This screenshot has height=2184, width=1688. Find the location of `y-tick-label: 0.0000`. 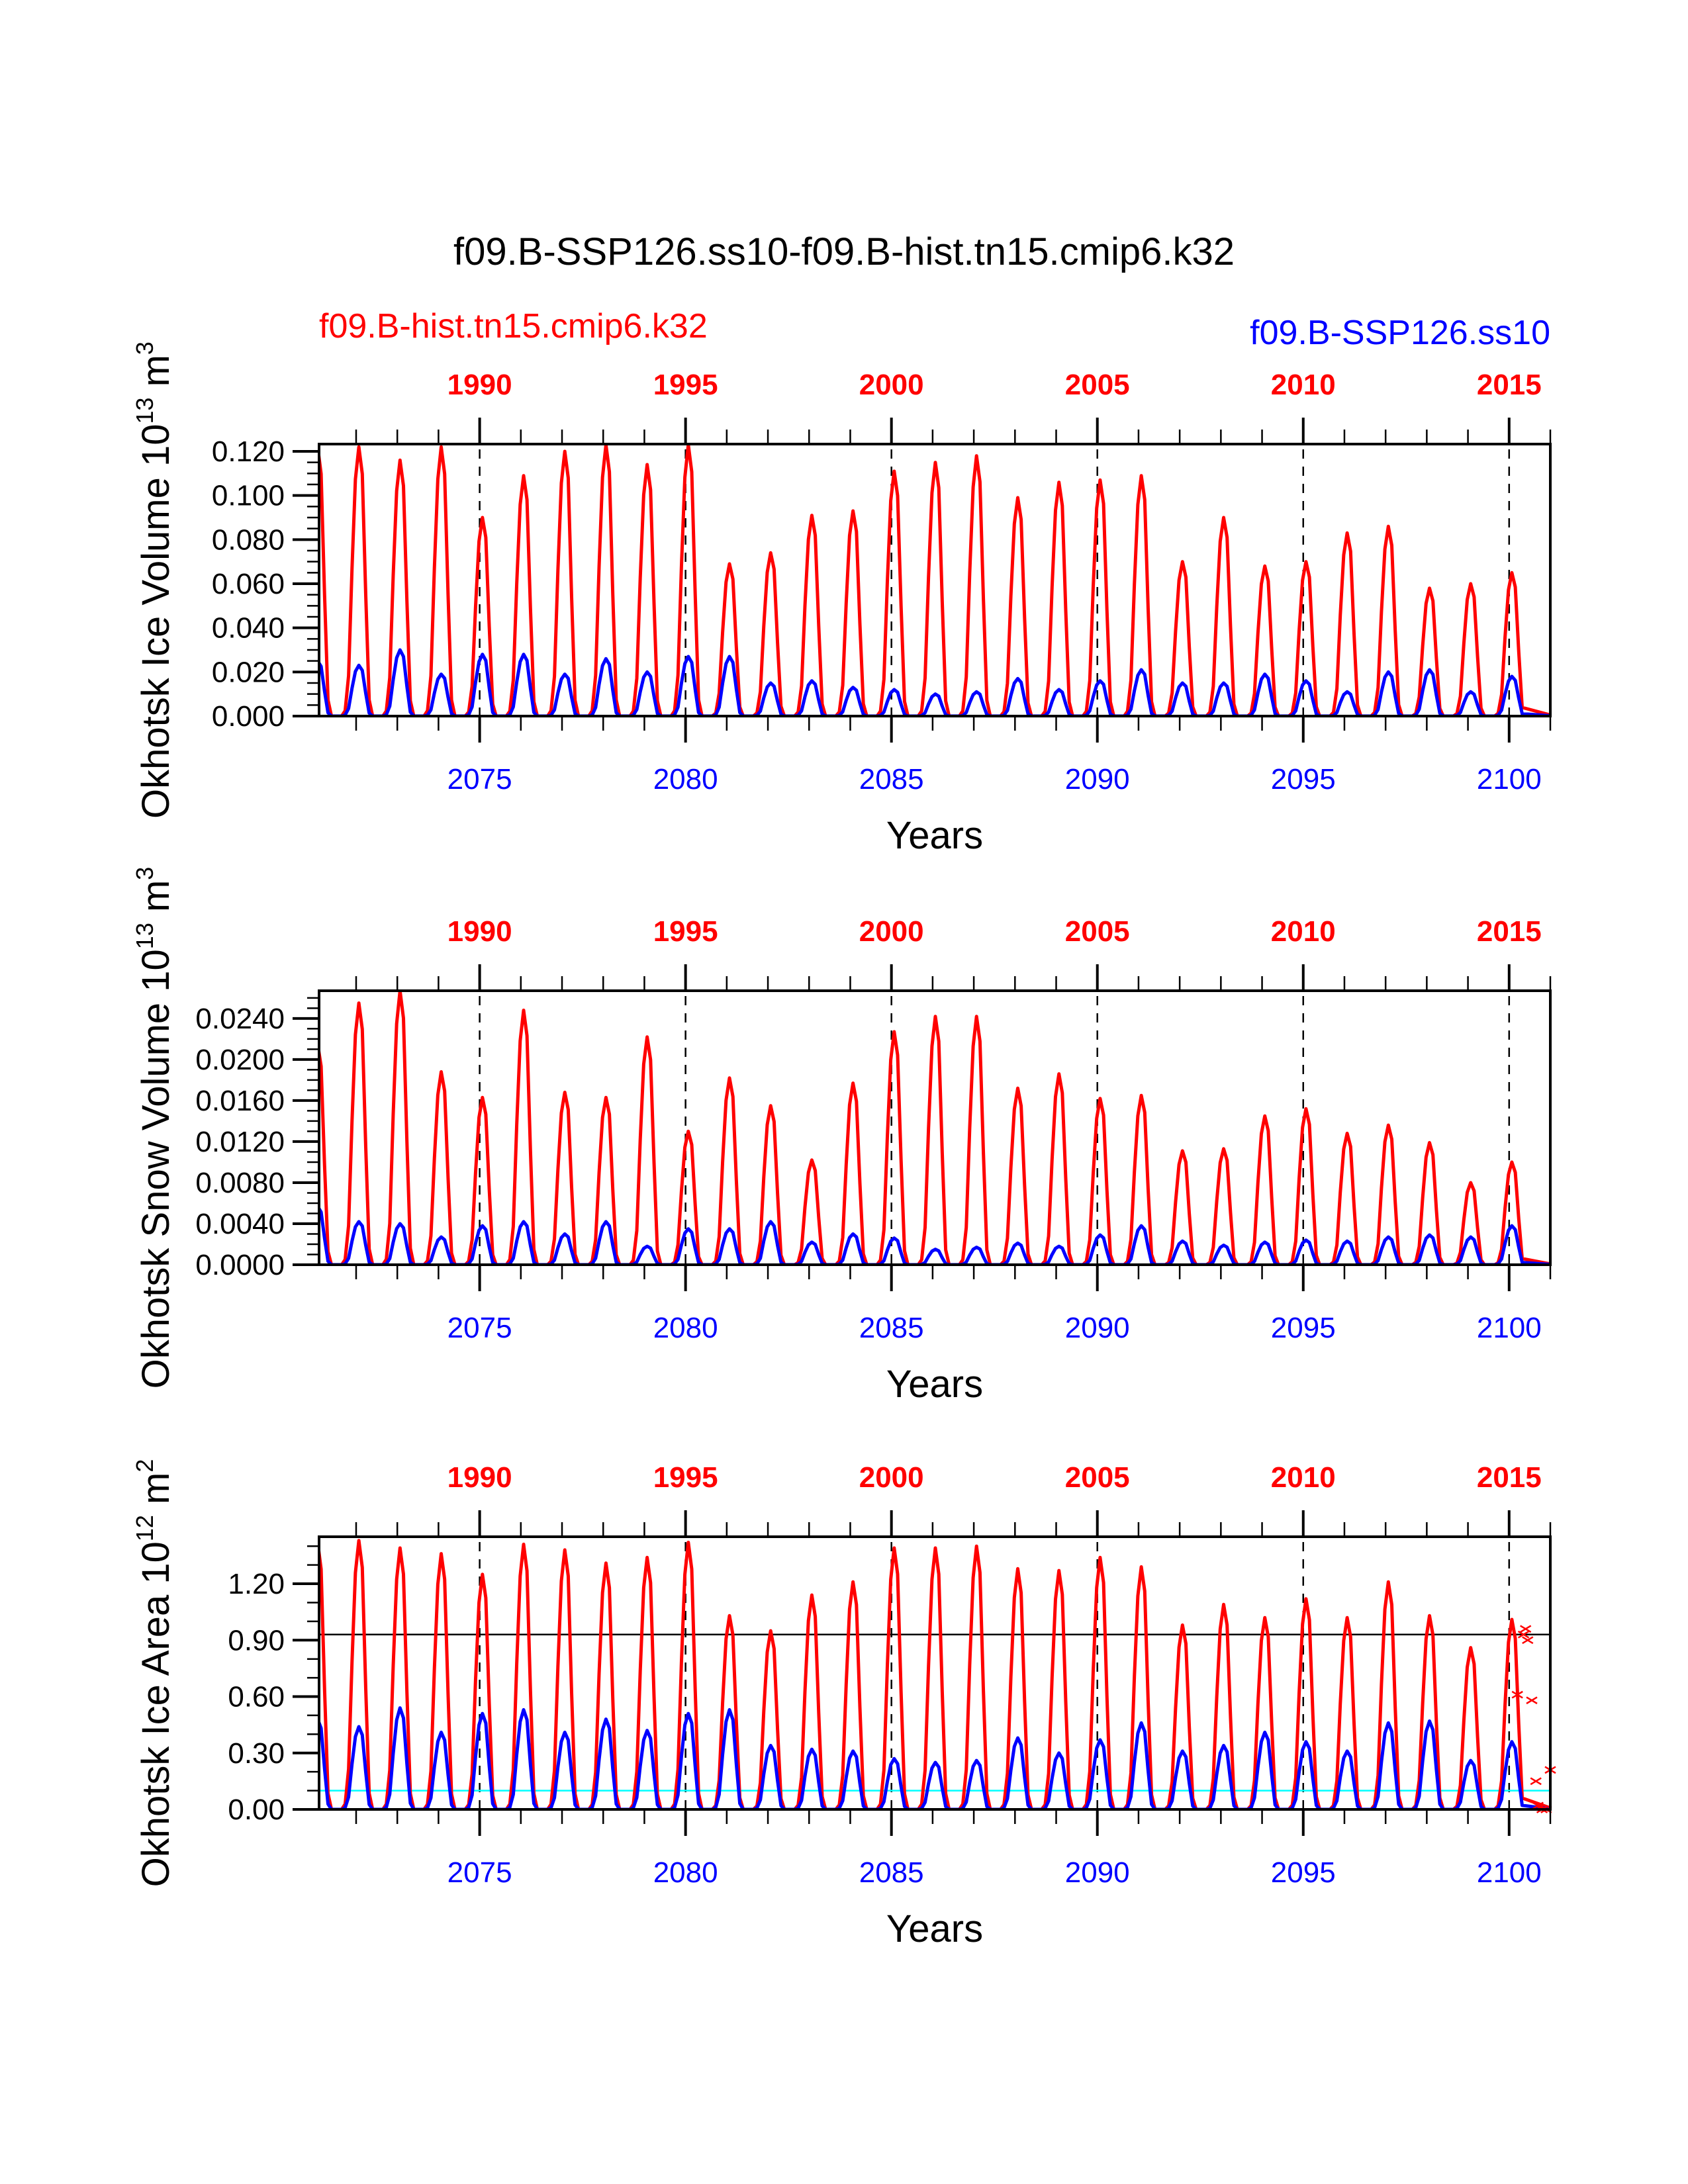

y-tick-label: 0.0000 is located at coordinates (240, 1265).